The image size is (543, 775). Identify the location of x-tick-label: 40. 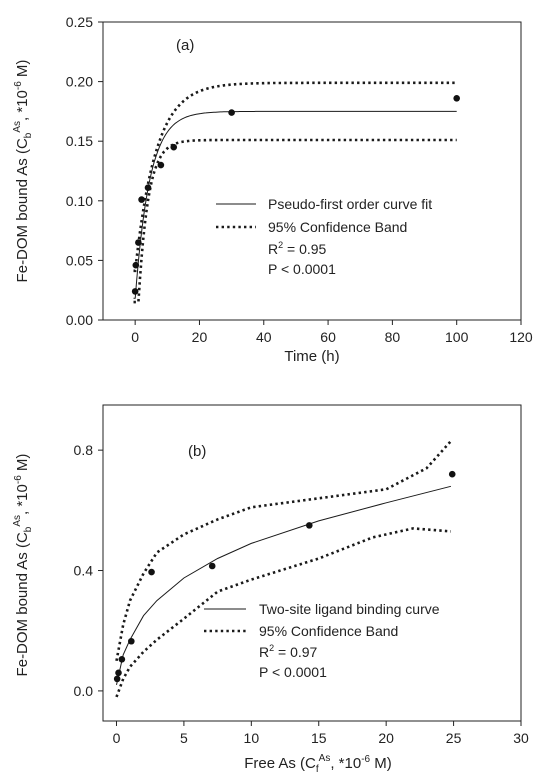
(264, 337).